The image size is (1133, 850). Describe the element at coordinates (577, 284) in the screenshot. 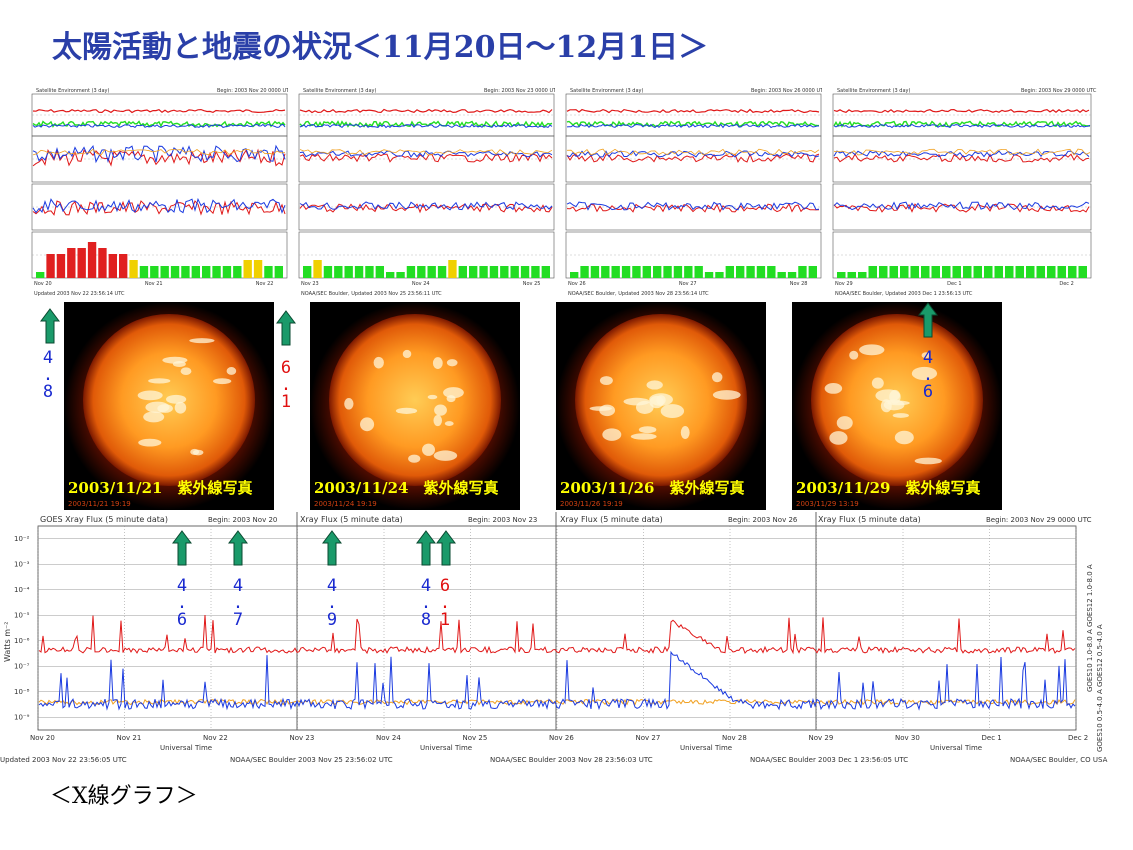

I see `sat-xaxis-label: Nov 26` at that location.